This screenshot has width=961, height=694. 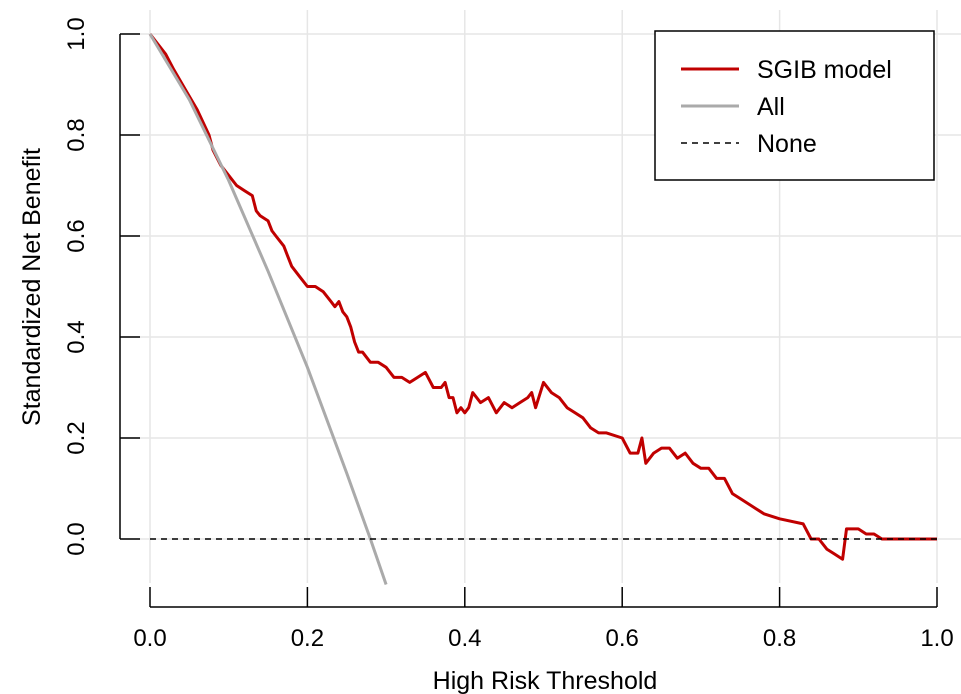 I want to click on x-tick-label-4: 0.8, so click(x=779, y=638).